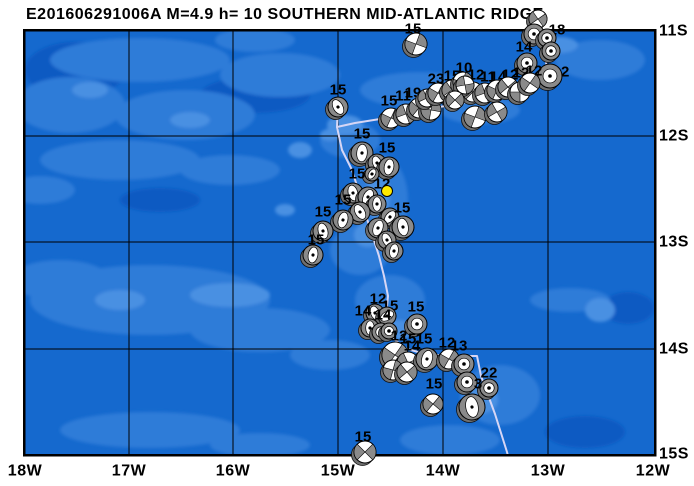 This screenshot has height=486, width=694. I want to click on lat-tick-label: 13S, so click(674, 242).